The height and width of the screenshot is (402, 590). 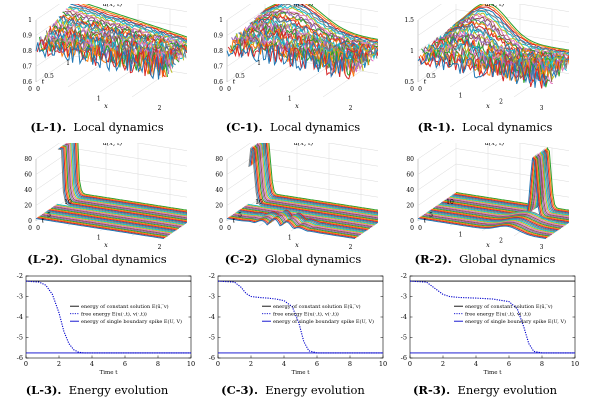 I want to click on caption-id: (C-2), so click(x=241, y=259).